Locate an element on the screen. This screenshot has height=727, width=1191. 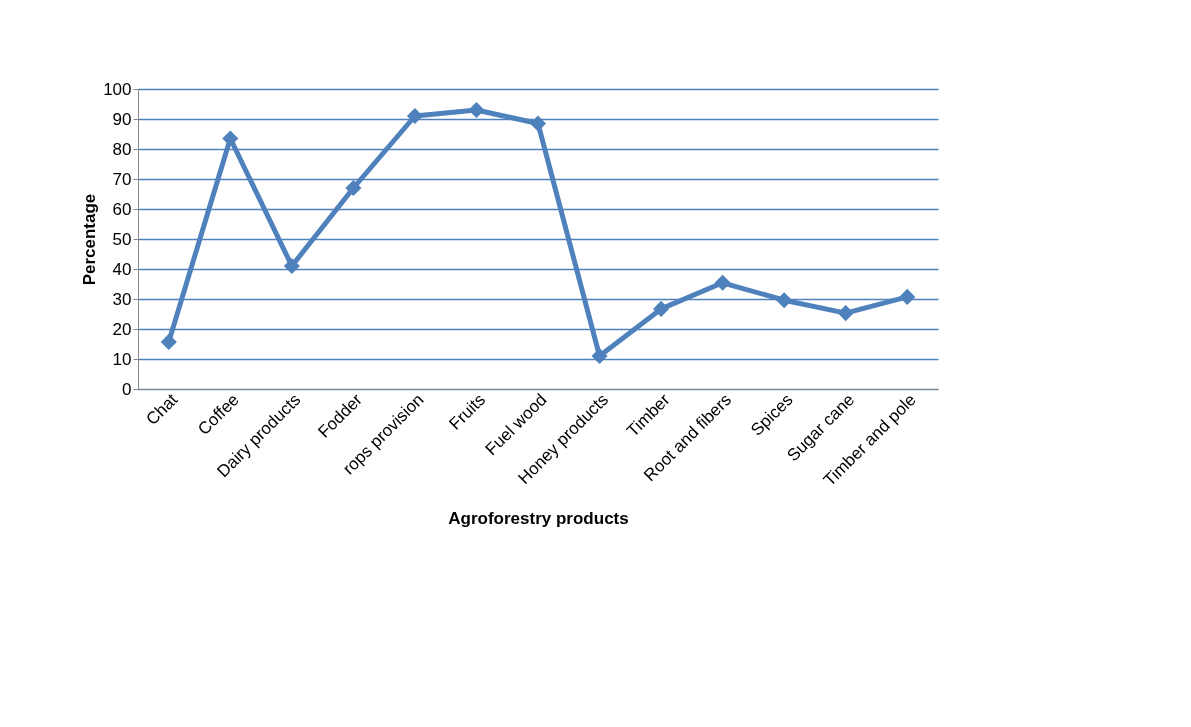
y-tick-label: 100 is located at coordinates (117, 89).